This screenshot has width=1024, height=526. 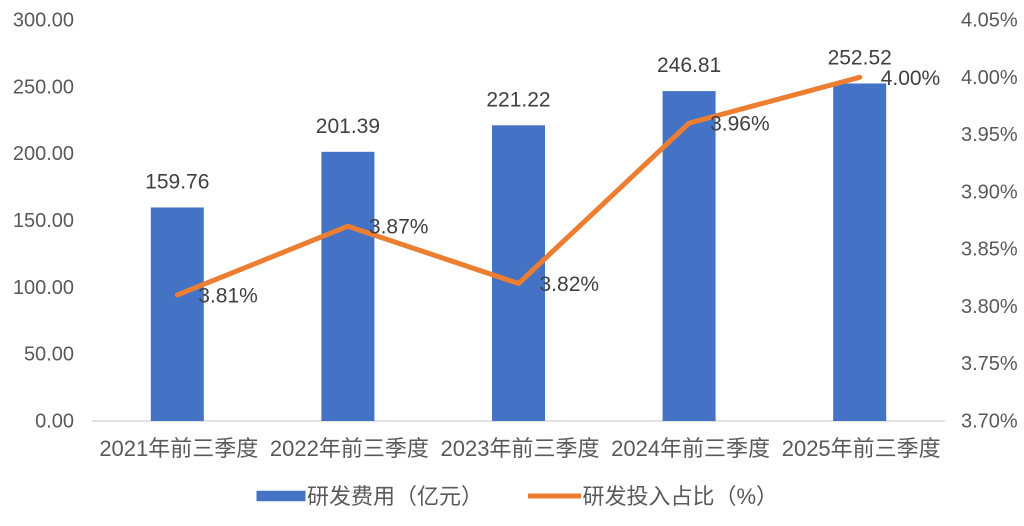 What do you see at coordinates (989, 78) in the screenshot?
I see `right-axis-tick-label: 4.00%` at bounding box center [989, 78].